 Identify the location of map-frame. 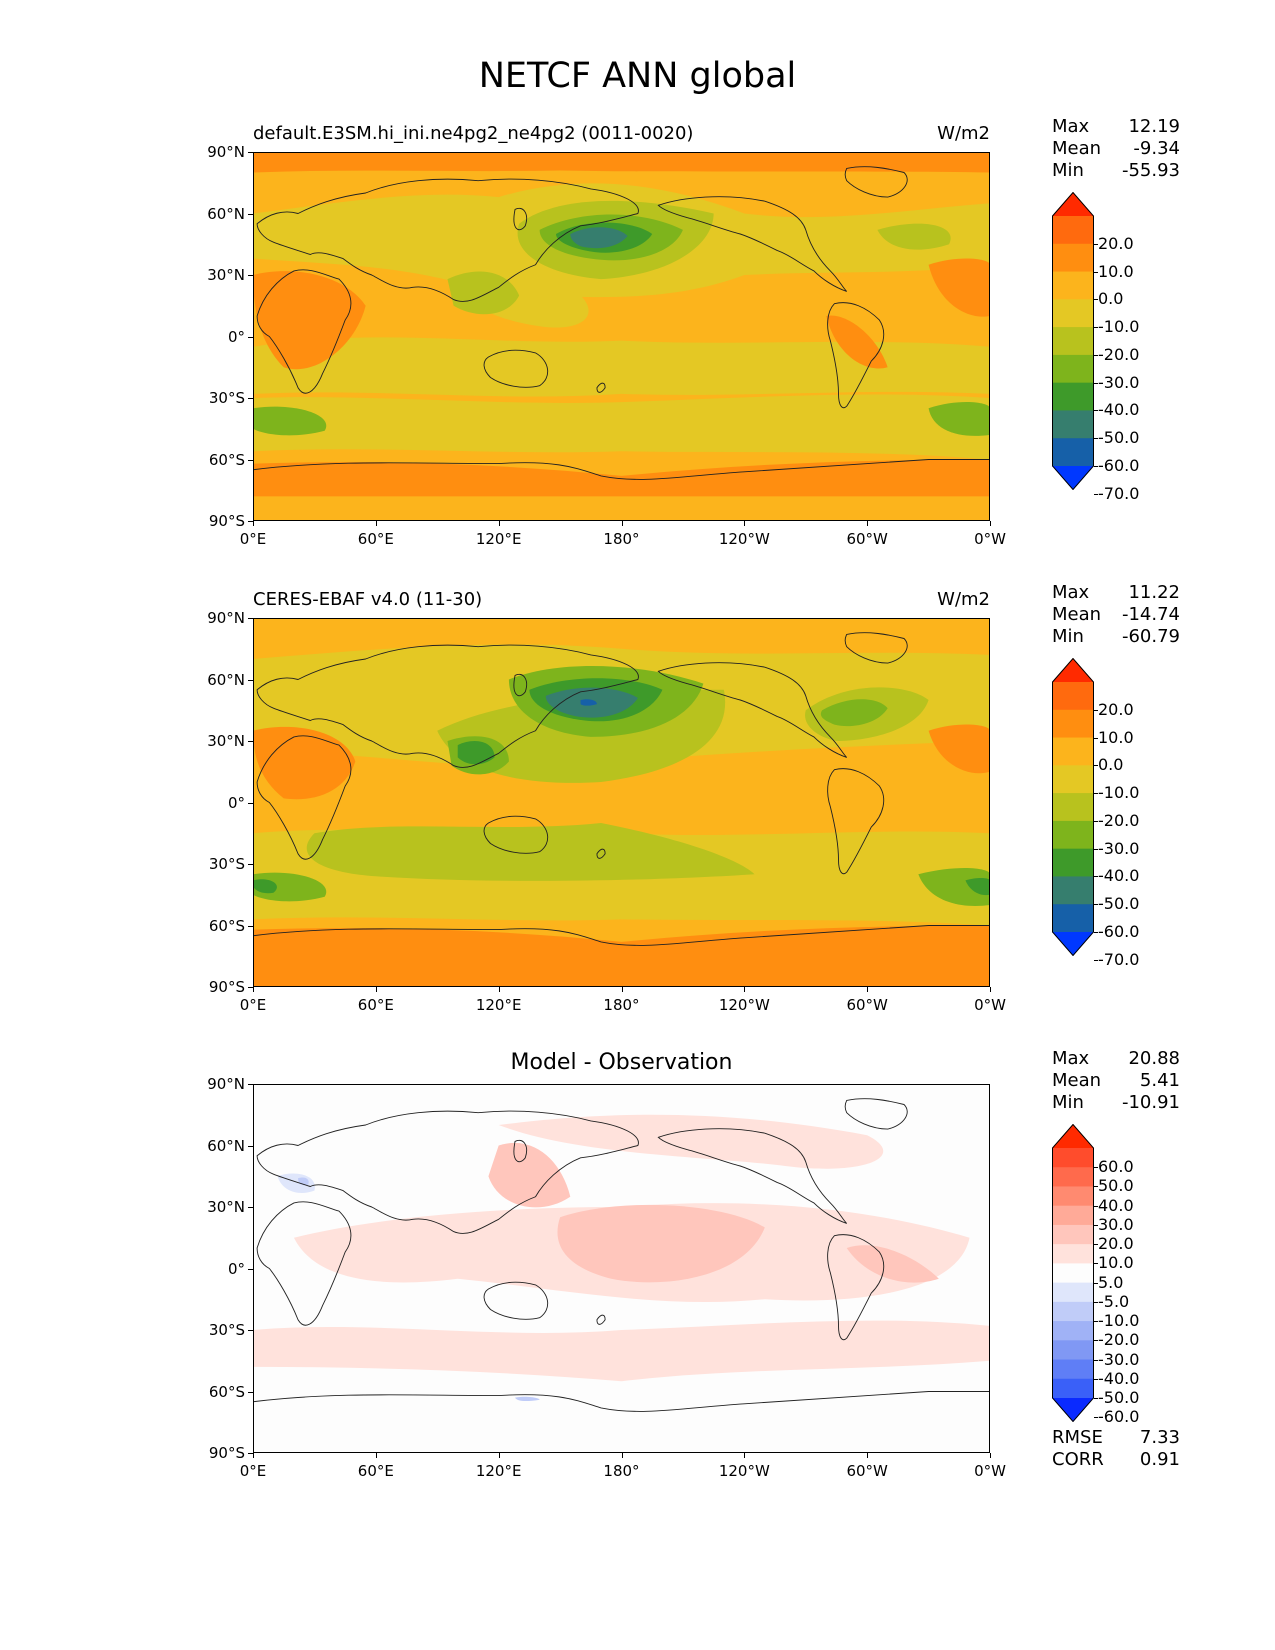
(621, 336).